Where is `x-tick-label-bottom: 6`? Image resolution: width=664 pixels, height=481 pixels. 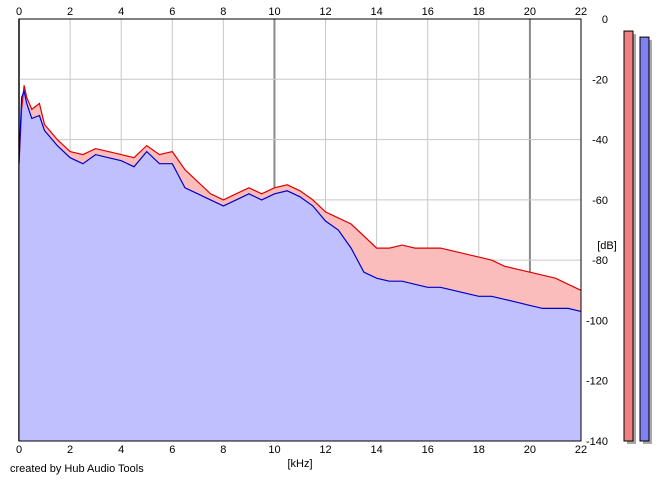 x-tick-label-bottom: 6 is located at coordinates (172, 450).